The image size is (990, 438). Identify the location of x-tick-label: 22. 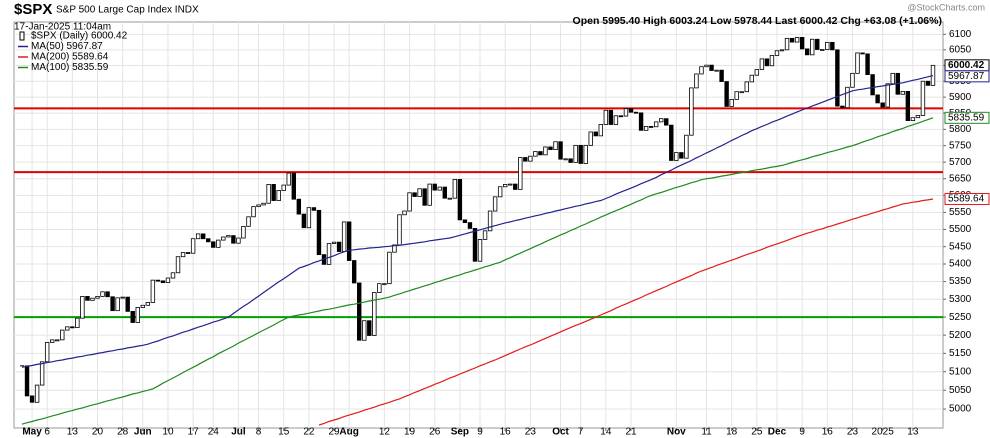
(309, 432).